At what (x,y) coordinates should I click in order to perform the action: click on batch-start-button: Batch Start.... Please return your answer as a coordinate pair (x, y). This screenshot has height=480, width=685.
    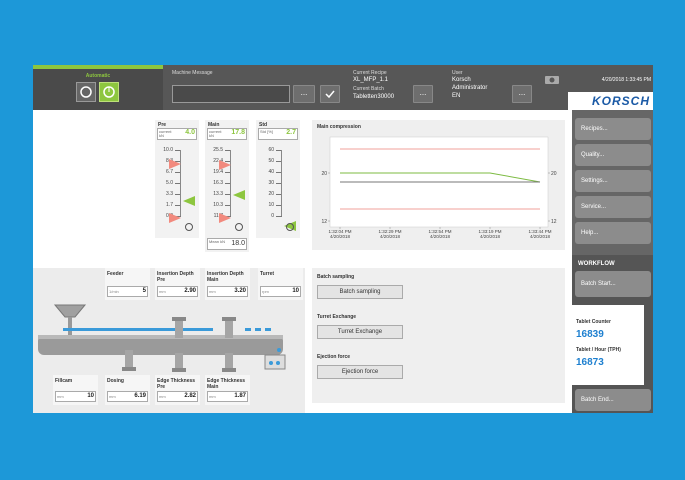
    Looking at the image, I should click on (613, 284).